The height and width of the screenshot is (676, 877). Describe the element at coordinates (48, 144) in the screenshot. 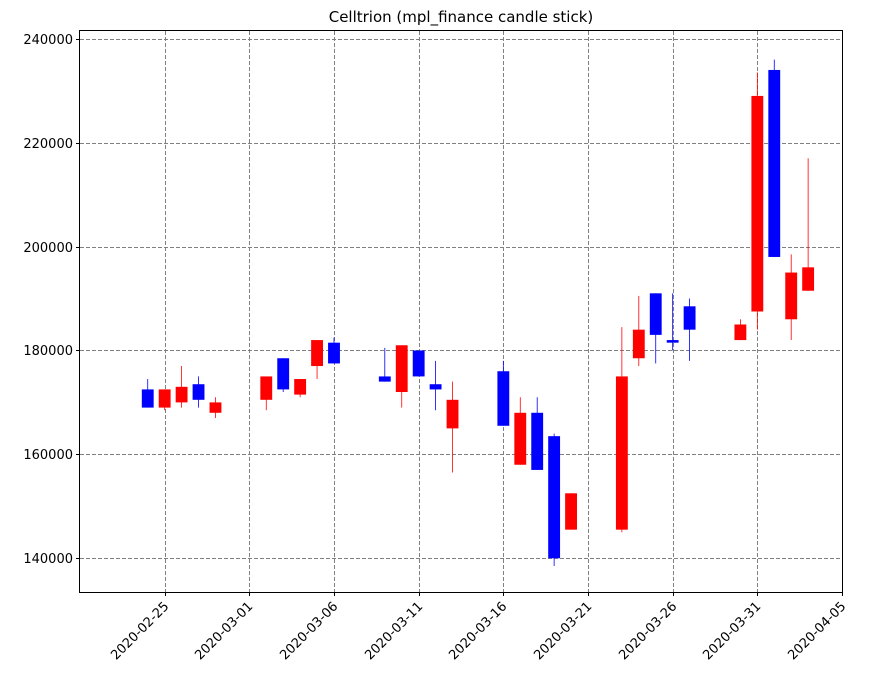

I see `y-tick-label: 220000` at that location.